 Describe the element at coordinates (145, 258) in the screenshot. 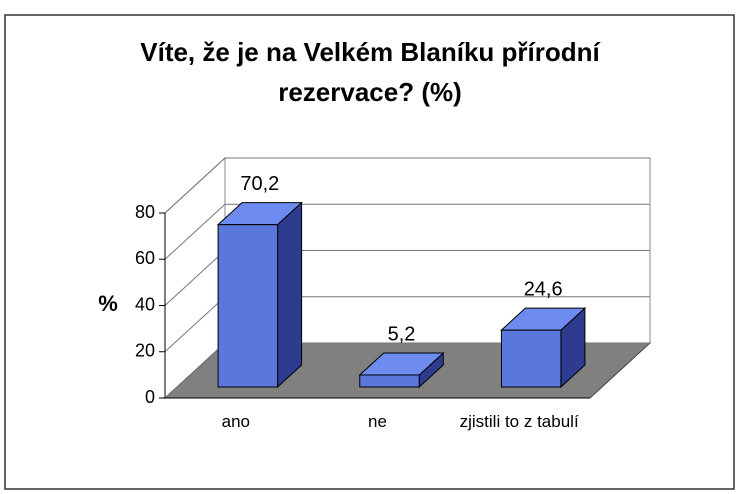

I see `y-tick-label: 60` at that location.